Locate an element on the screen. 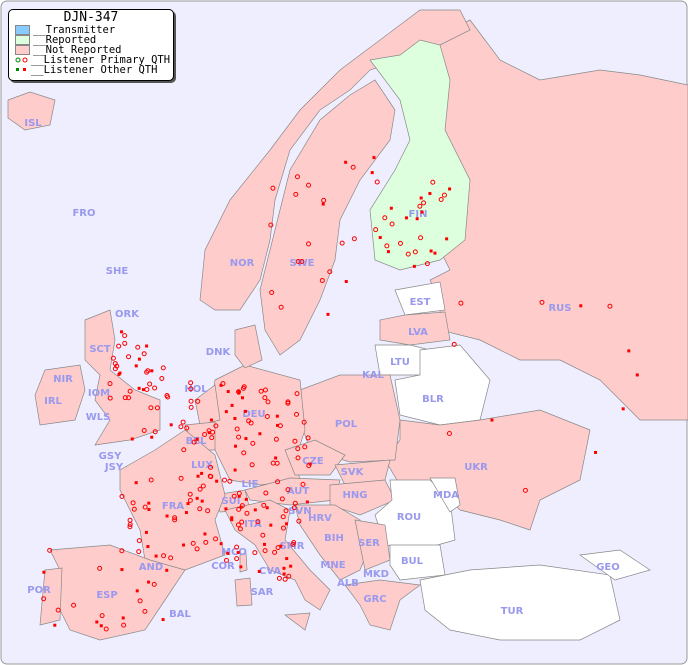 The image size is (688, 665). country-est is located at coordinates (420, 298).